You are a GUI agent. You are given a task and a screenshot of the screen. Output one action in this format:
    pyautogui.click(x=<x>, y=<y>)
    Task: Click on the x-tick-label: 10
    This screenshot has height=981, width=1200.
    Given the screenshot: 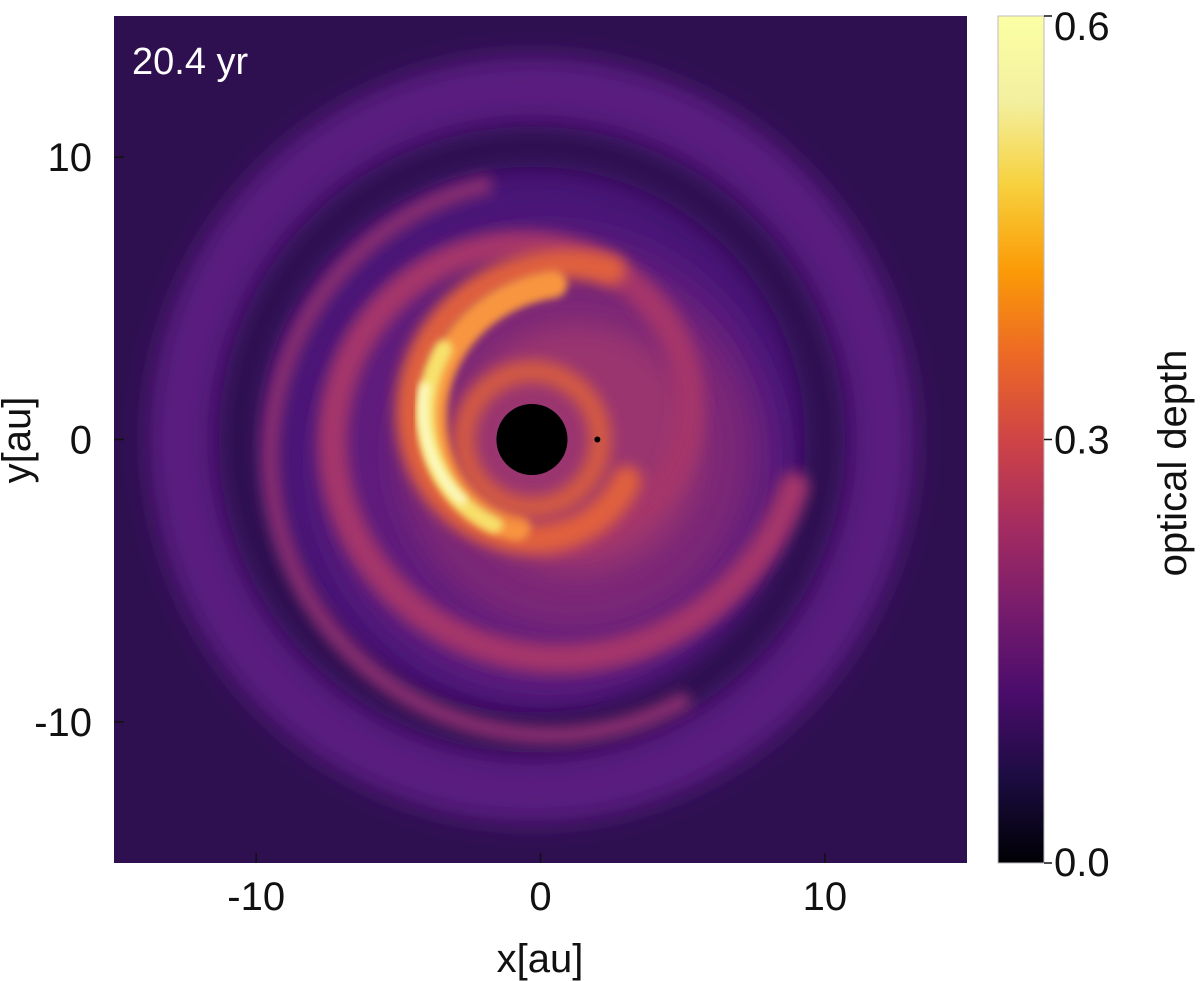 What is the action you would take?
    pyautogui.click(x=825, y=897)
    